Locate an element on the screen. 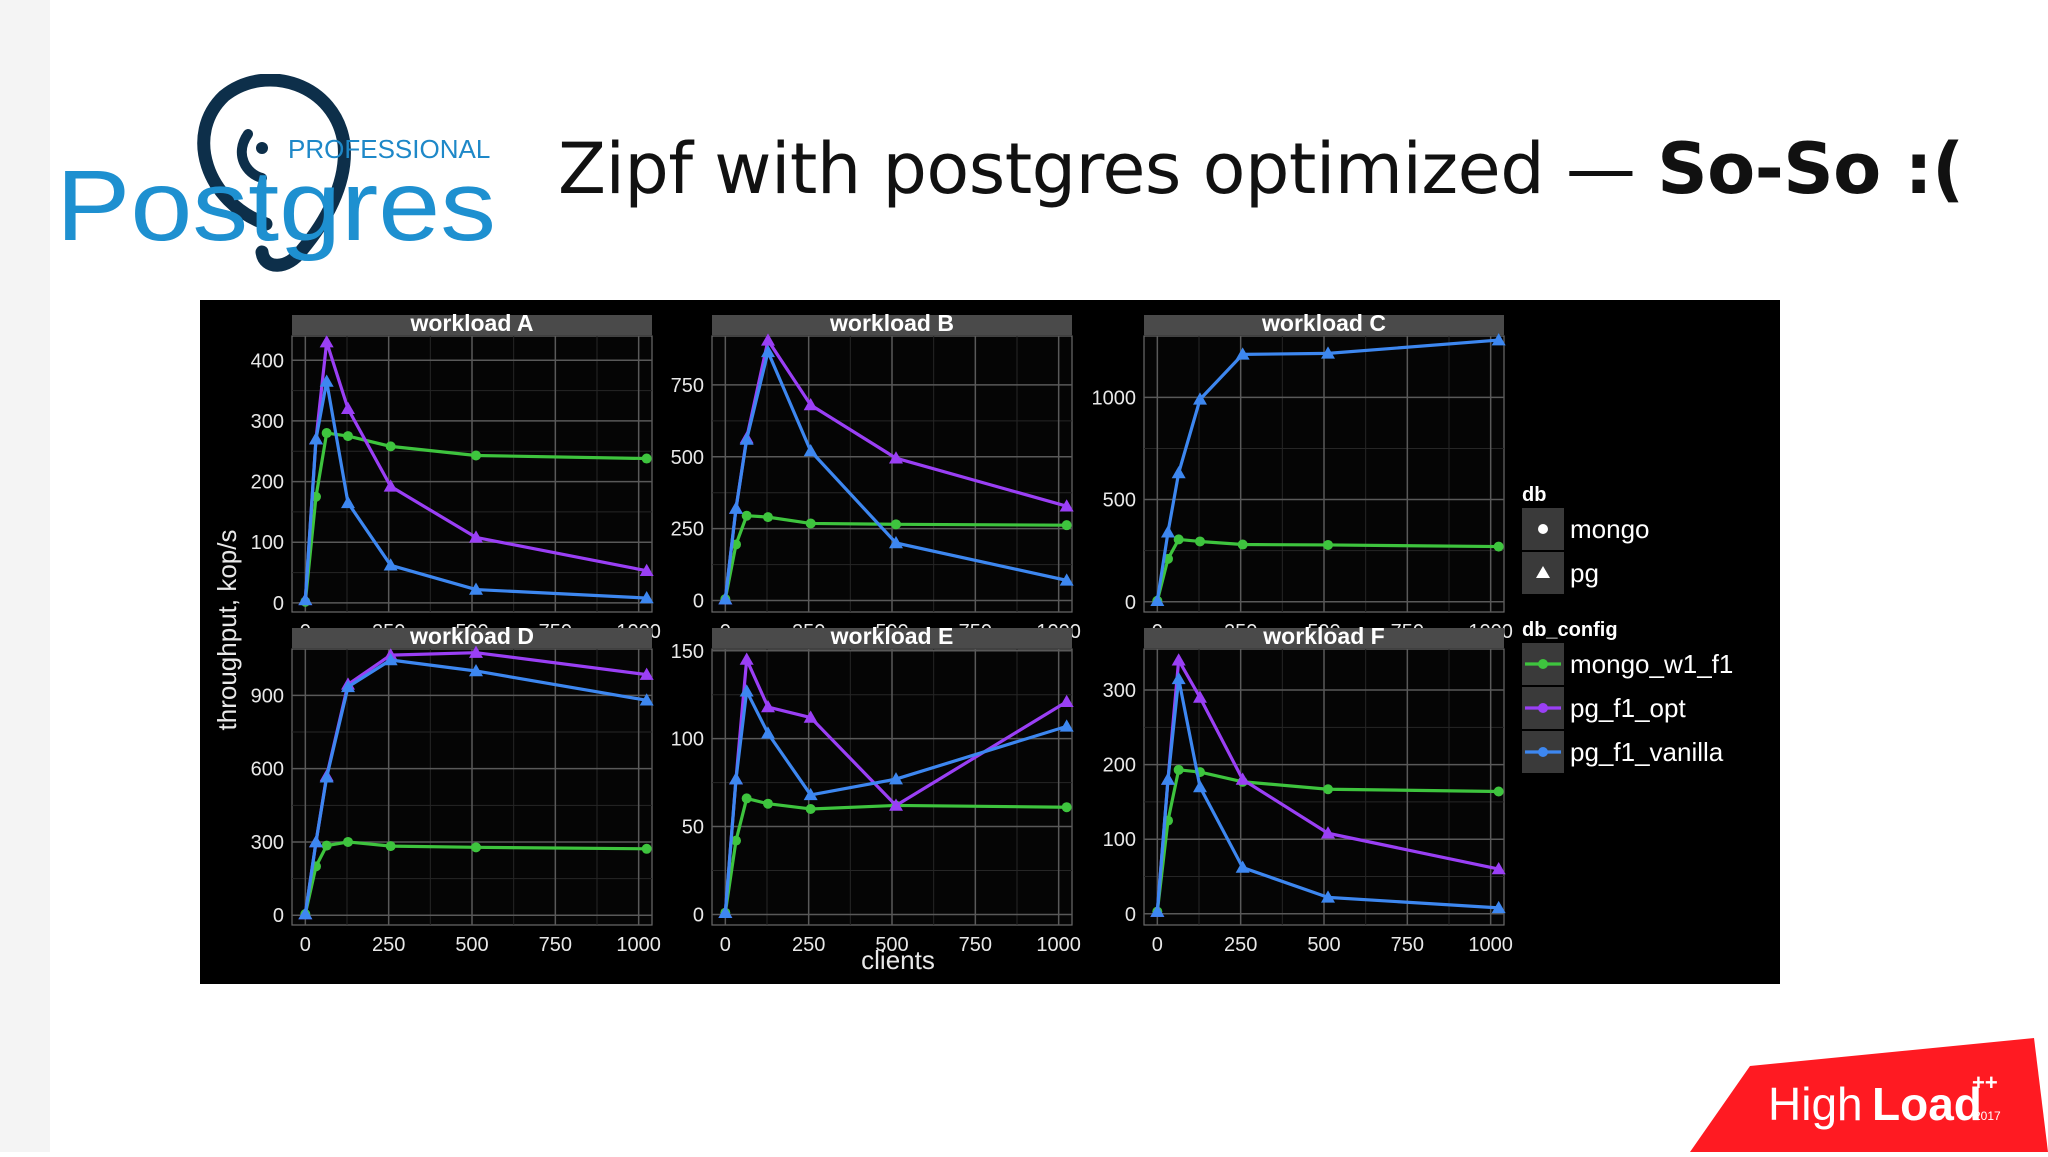 This screenshot has width=2048, height=1157. x-axis-title: clients is located at coordinates (898, 960).